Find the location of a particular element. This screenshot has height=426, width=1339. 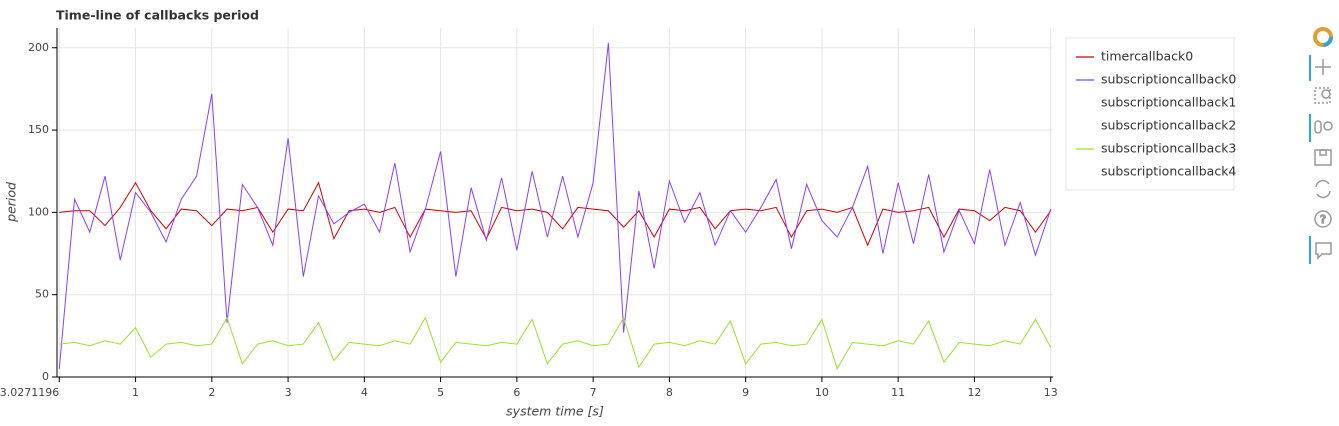

hover-tool is located at coordinates (1323, 251).